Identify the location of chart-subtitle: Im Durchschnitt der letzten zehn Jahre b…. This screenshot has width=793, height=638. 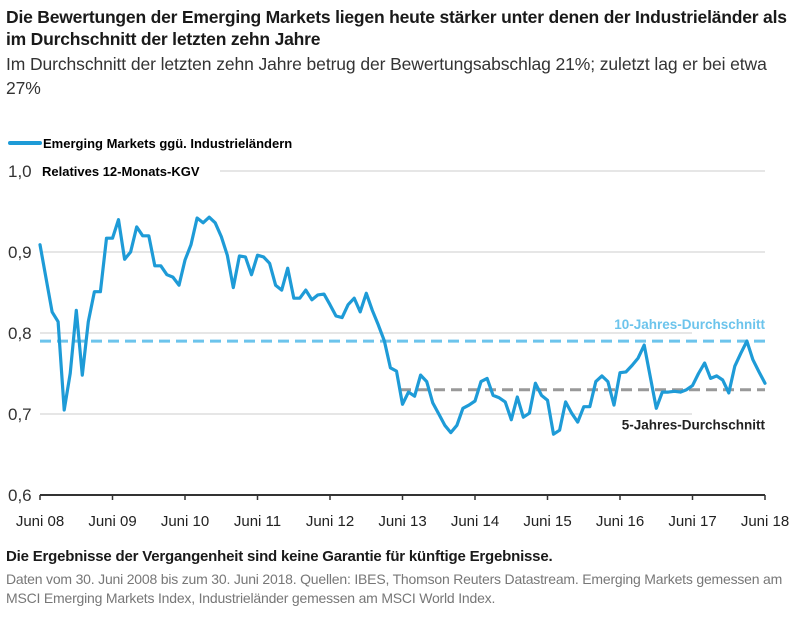
(386, 76).